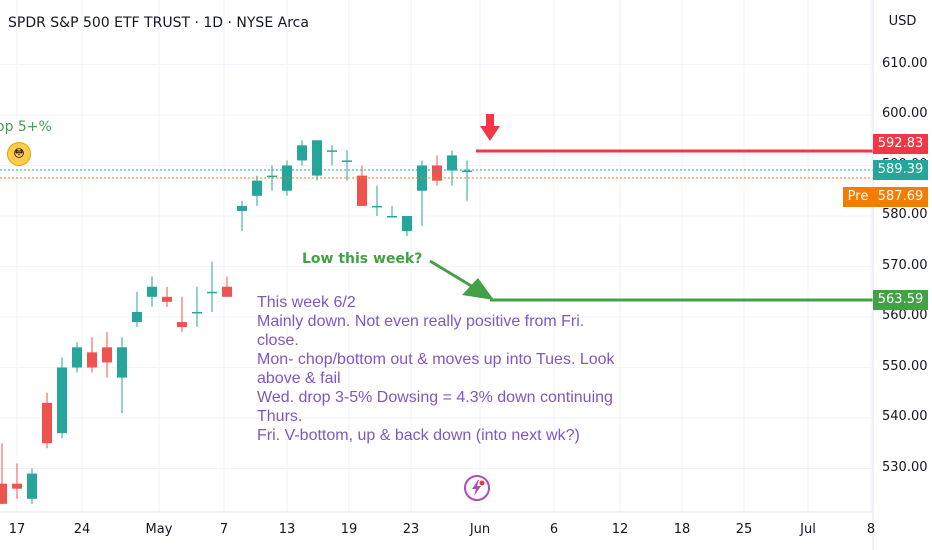 The height and width of the screenshot is (550, 932). What do you see at coordinates (82, 529) in the screenshot?
I see `x-tick-label: 24` at bounding box center [82, 529].